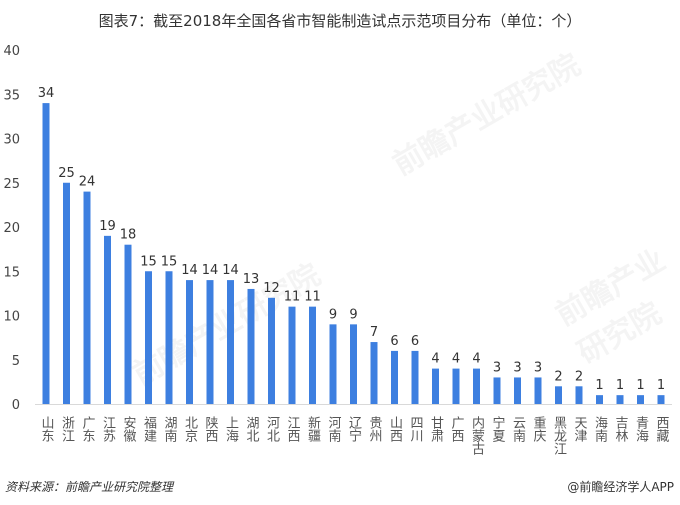 The height and width of the screenshot is (505, 680). Describe the element at coordinates (67, 429) in the screenshot. I see `x-tick-label: 浙江` at that location.